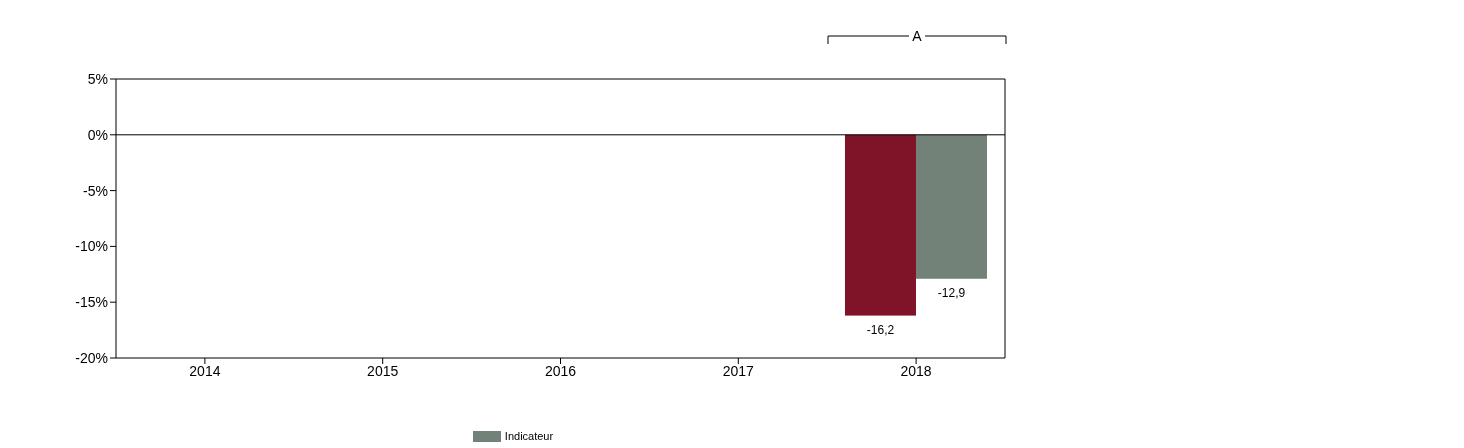 The height and width of the screenshot is (448, 1464). Describe the element at coordinates (916, 370) in the screenshot. I see `x-tick-label: 2018` at that location.